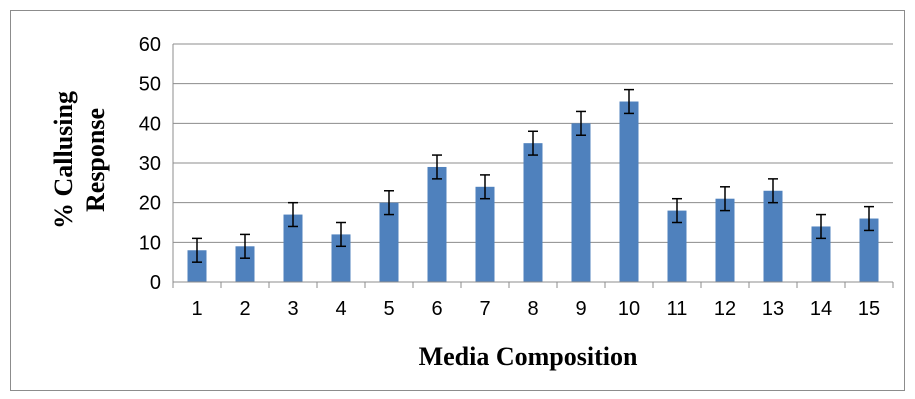  What do you see at coordinates (155, 283) in the screenshot?
I see `y-tick-label-0: 0` at bounding box center [155, 283].